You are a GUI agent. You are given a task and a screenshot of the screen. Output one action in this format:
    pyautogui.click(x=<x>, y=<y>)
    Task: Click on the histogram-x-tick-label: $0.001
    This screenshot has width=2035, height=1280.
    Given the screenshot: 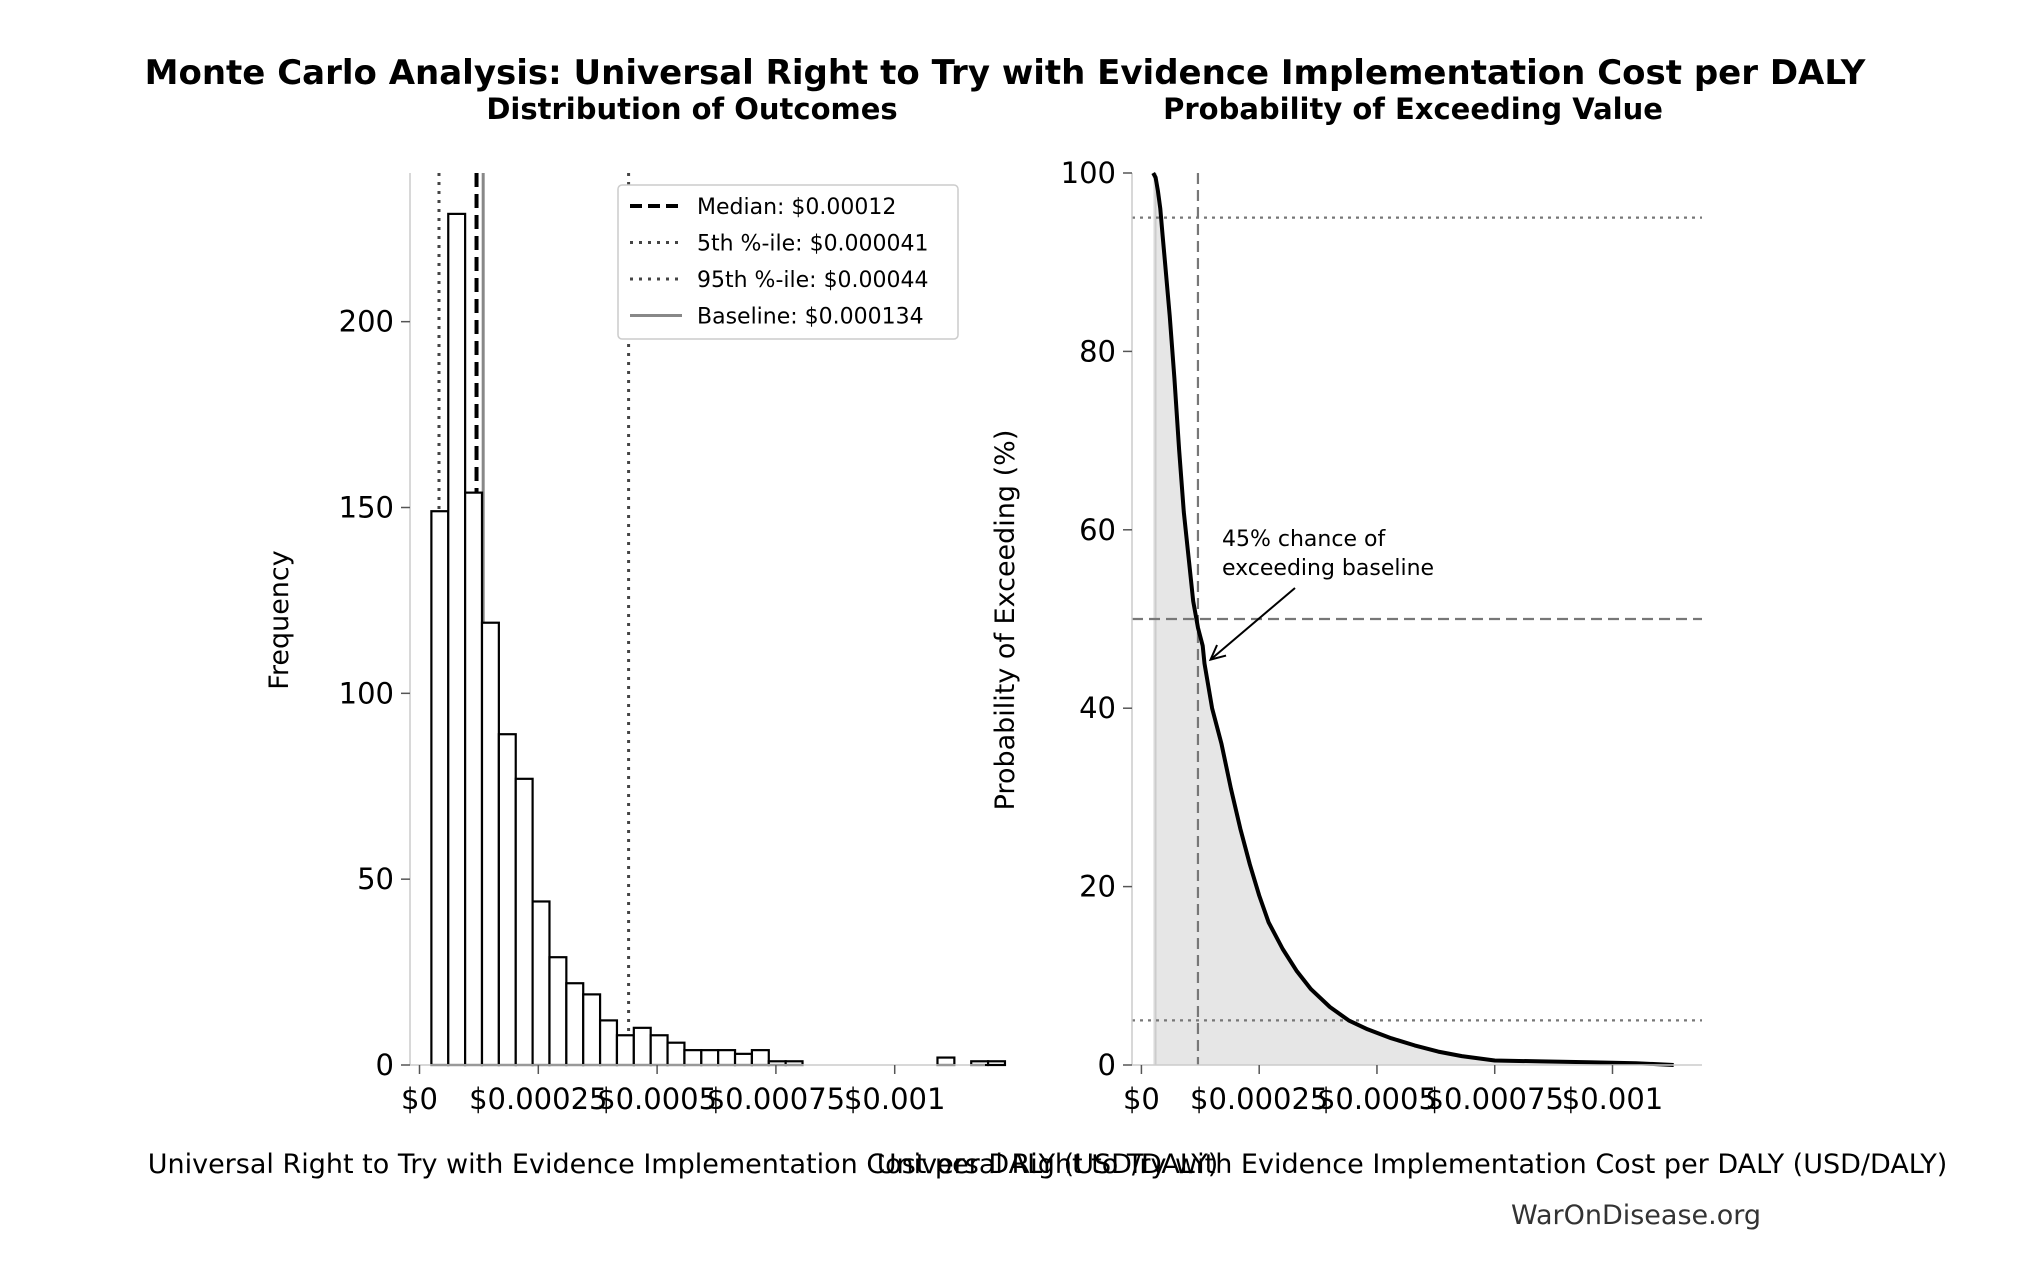 What is the action you would take?
    pyautogui.click(x=894, y=1099)
    